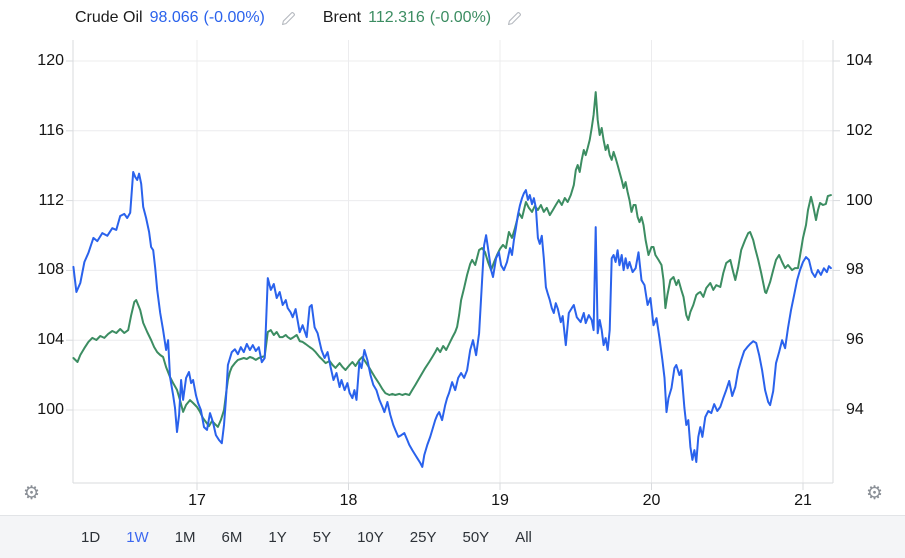  Describe the element at coordinates (322, 537) in the screenshot. I see `range-button-5y: 5Y` at that location.